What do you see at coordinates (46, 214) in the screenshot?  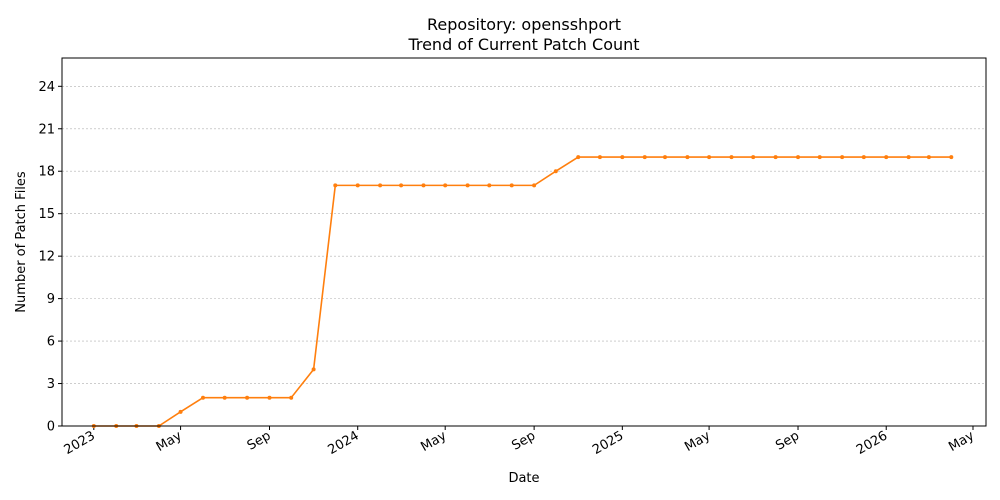 I see `y-tick-label: 15` at bounding box center [46, 214].